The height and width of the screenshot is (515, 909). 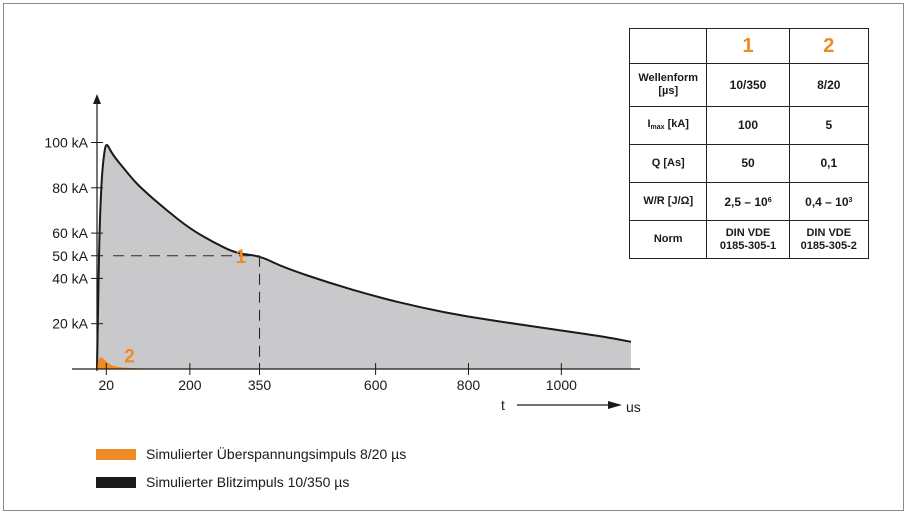 I want to click on y-tick-label: 20 kA, so click(x=70, y=324).